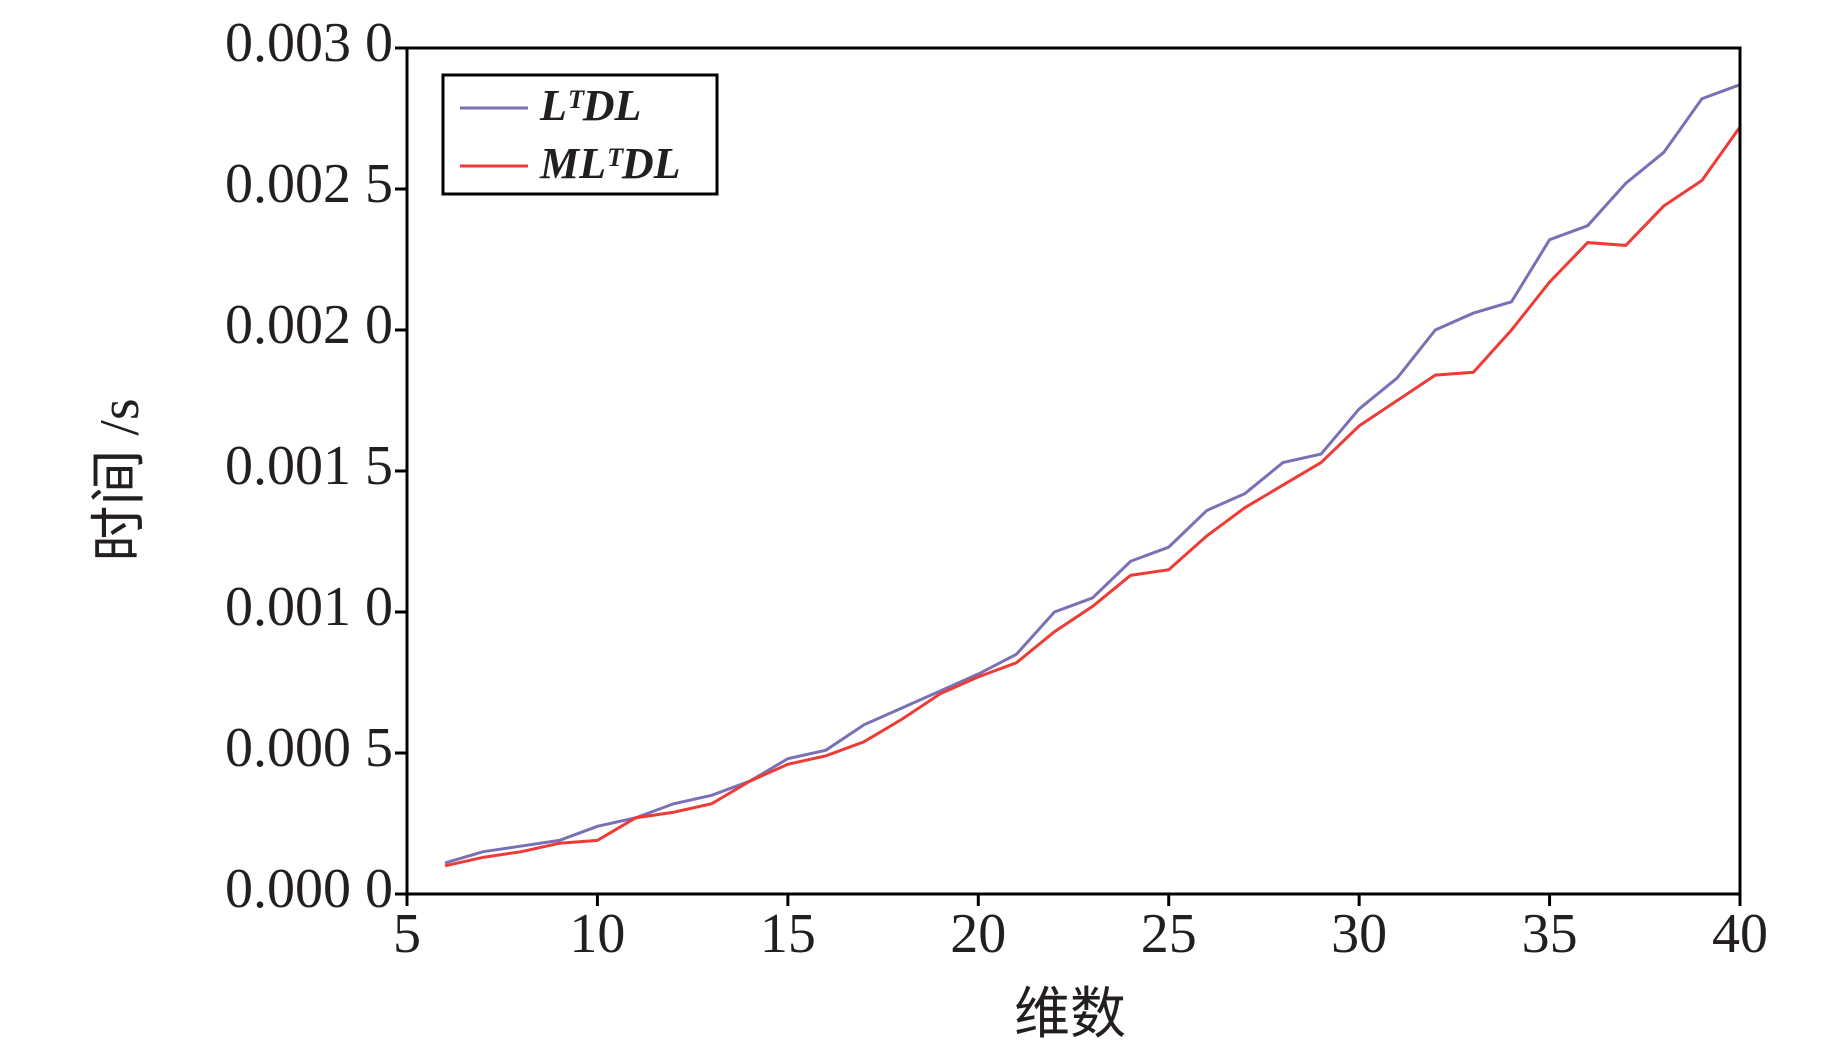 This screenshot has height=1050, width=1843. What do you see at coordinates (590, 105) in the screenshot?
I see `legend-label: LᵀDL` at bounding box center [590, 105].